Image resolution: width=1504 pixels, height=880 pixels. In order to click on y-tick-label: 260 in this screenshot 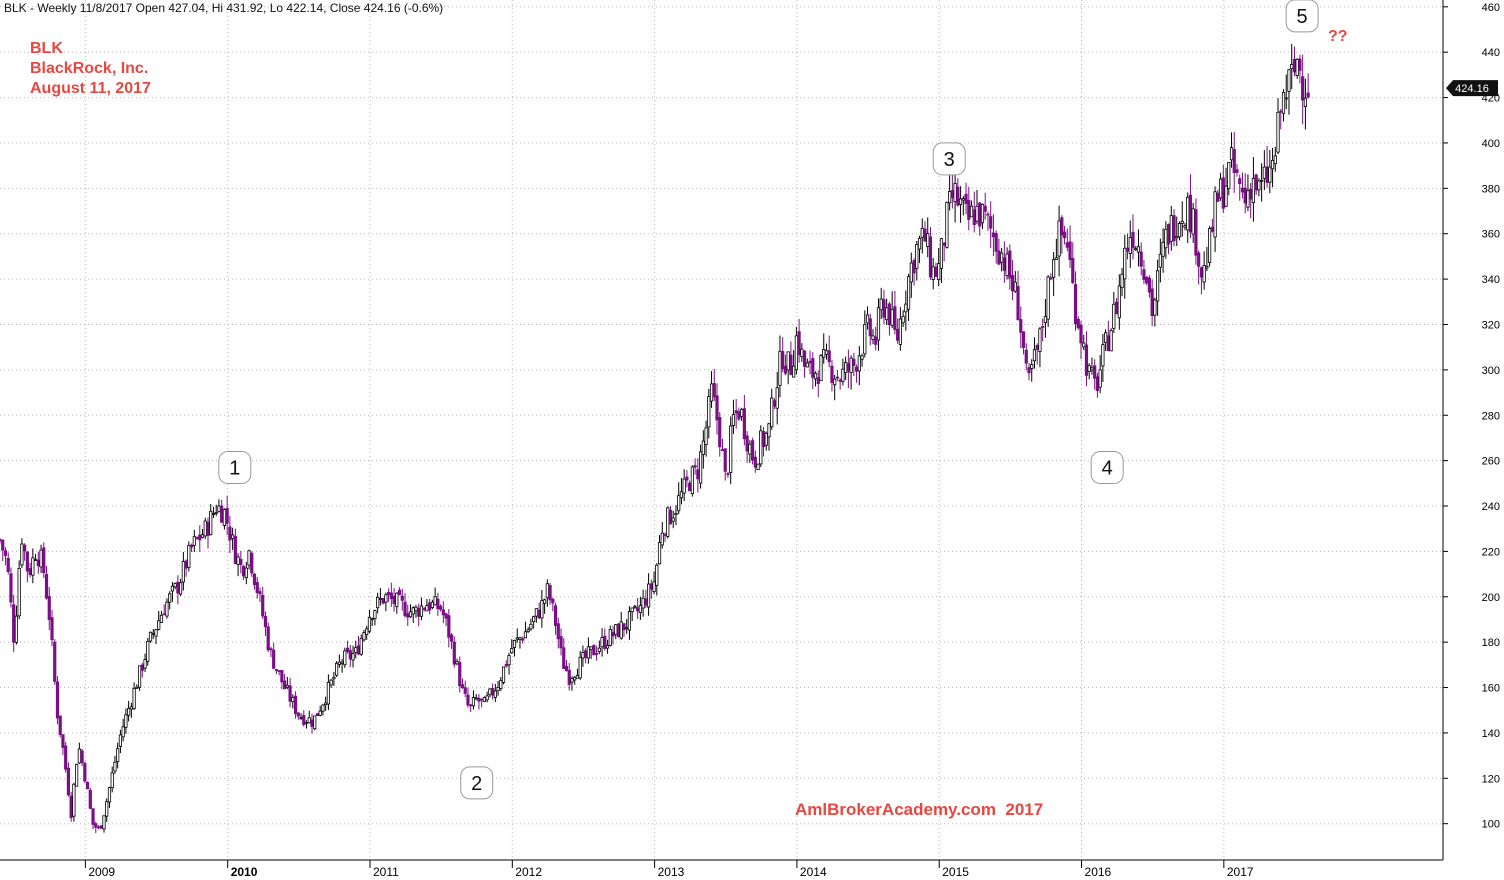, I will do `click(1491, 462)`.